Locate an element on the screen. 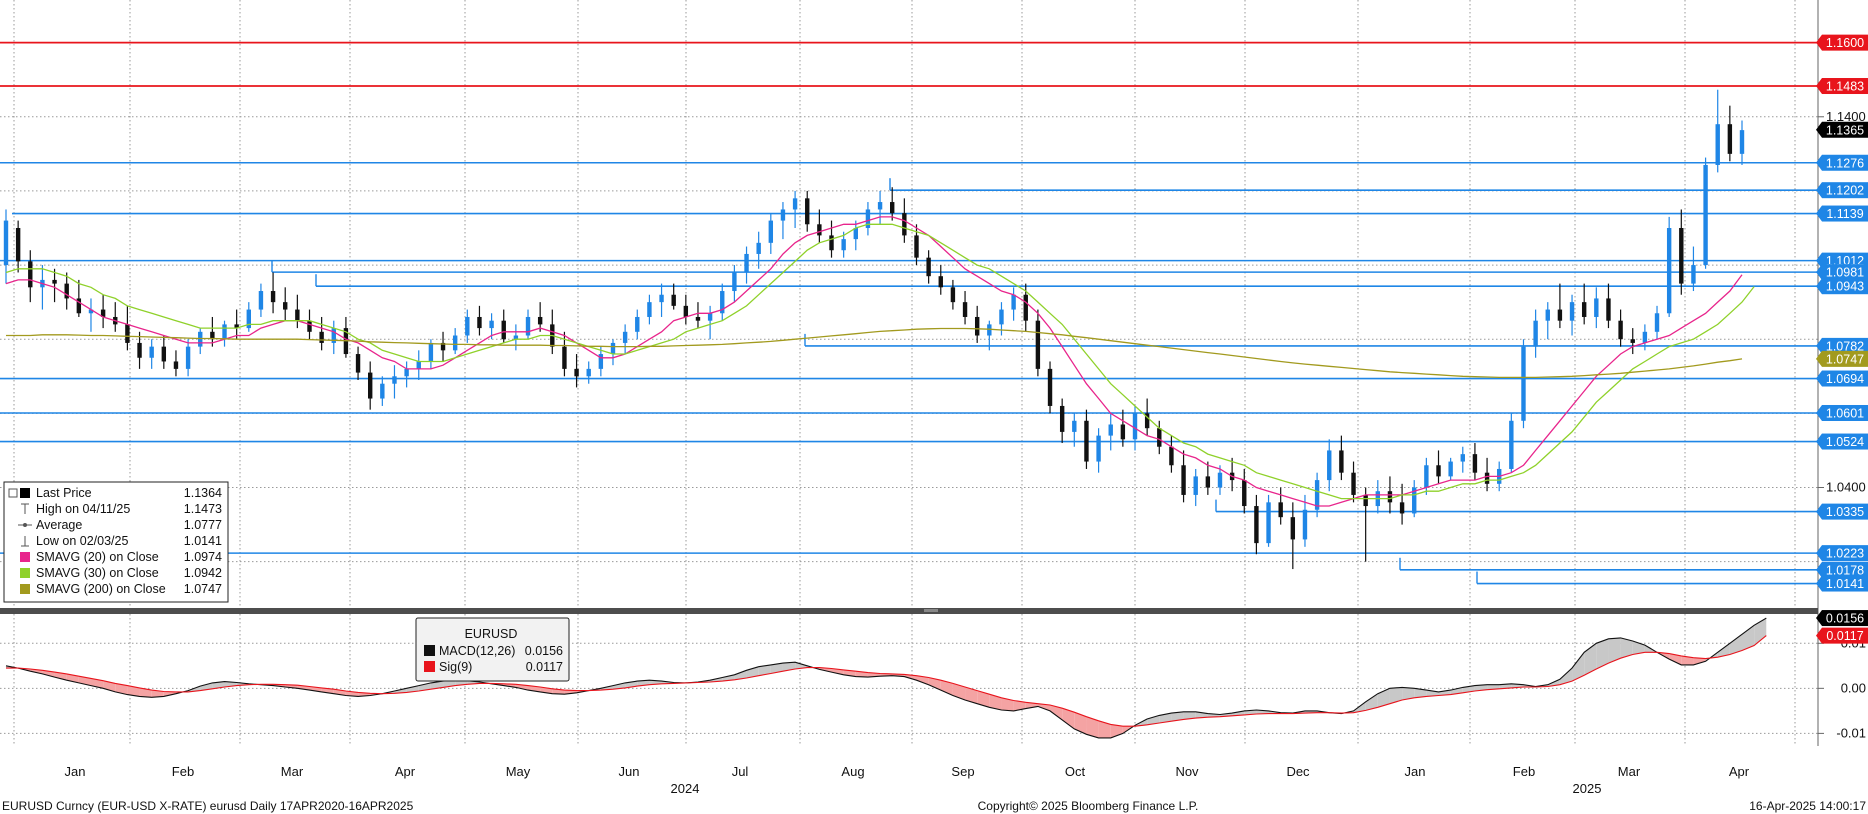 The image size is (1868, 814). hline-tag-text: 1.0524 is located at coordinates (1845, 442).